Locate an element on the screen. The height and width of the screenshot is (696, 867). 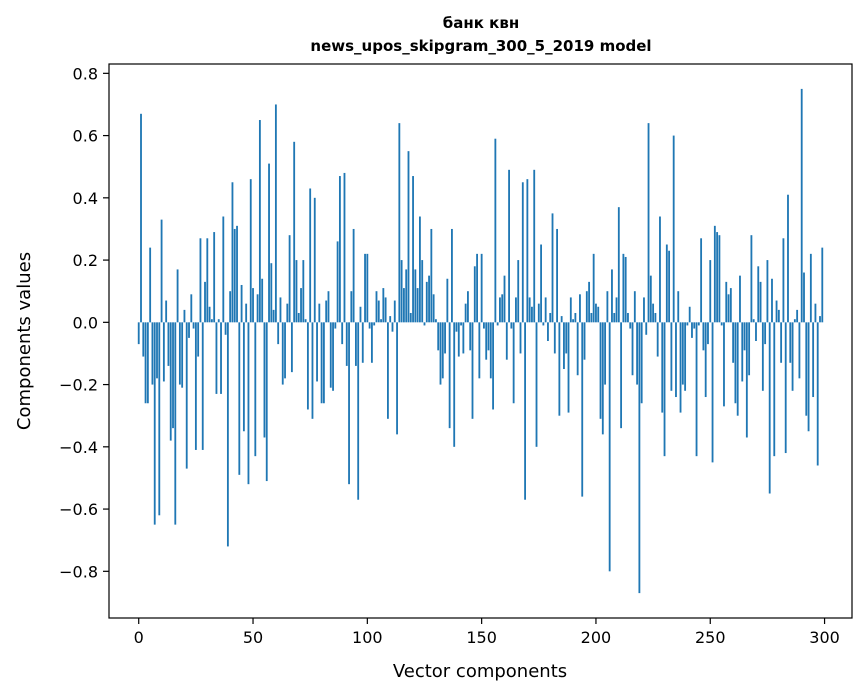
y-axis-label: Components values is located at coordinates (24, 341).